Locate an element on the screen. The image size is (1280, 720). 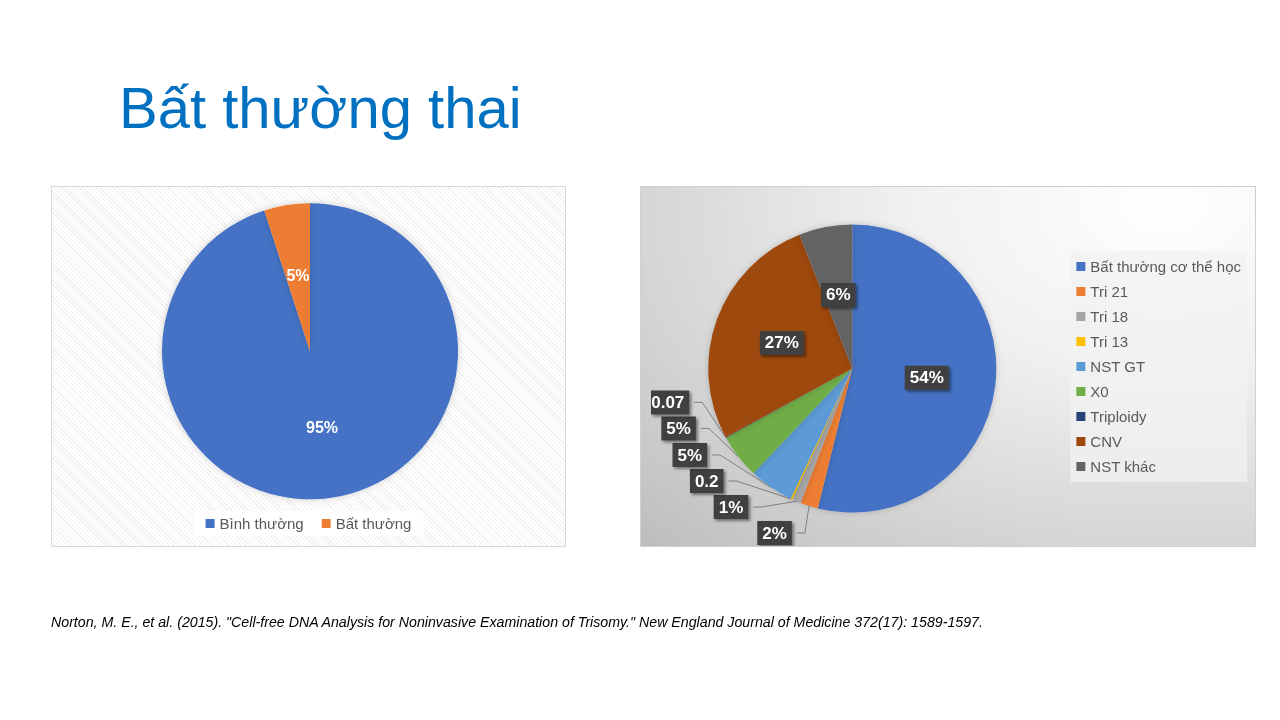
legend-label: Bất thường cơ thể học is located at coordinates (1166, 266).